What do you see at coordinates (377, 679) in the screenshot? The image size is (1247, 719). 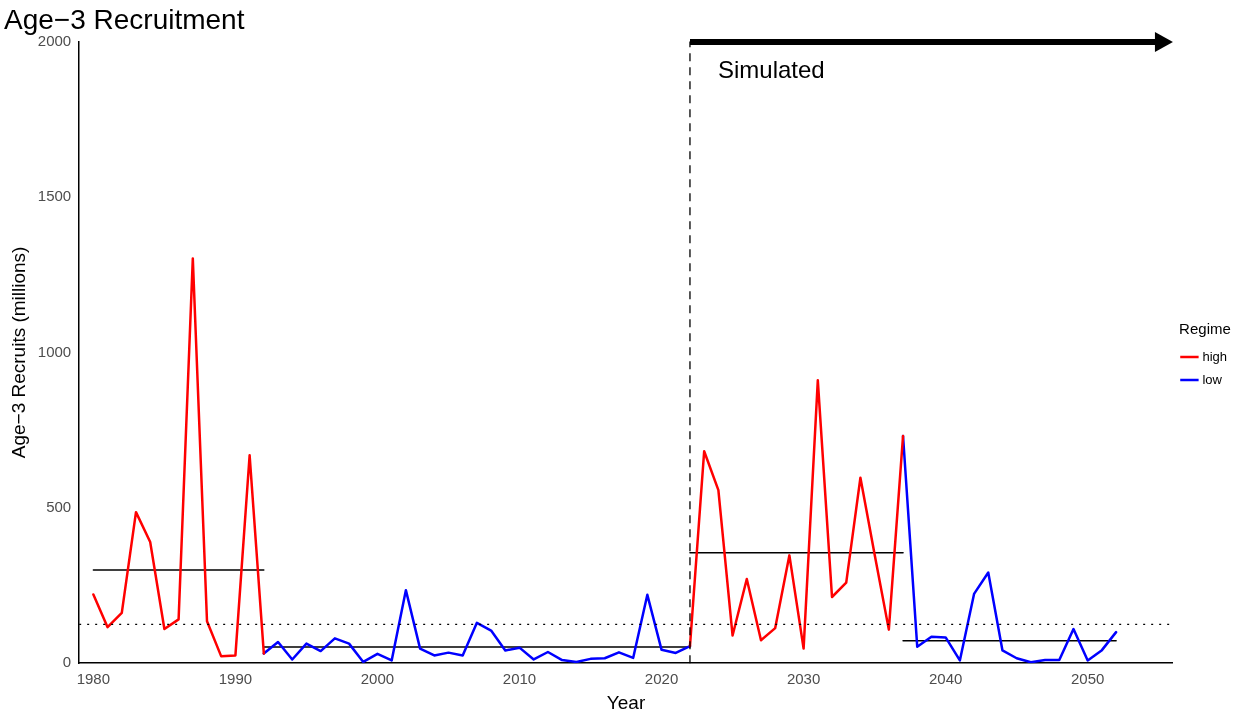 I see `x-tick-label: 2000` at bounding box center [377, 679].